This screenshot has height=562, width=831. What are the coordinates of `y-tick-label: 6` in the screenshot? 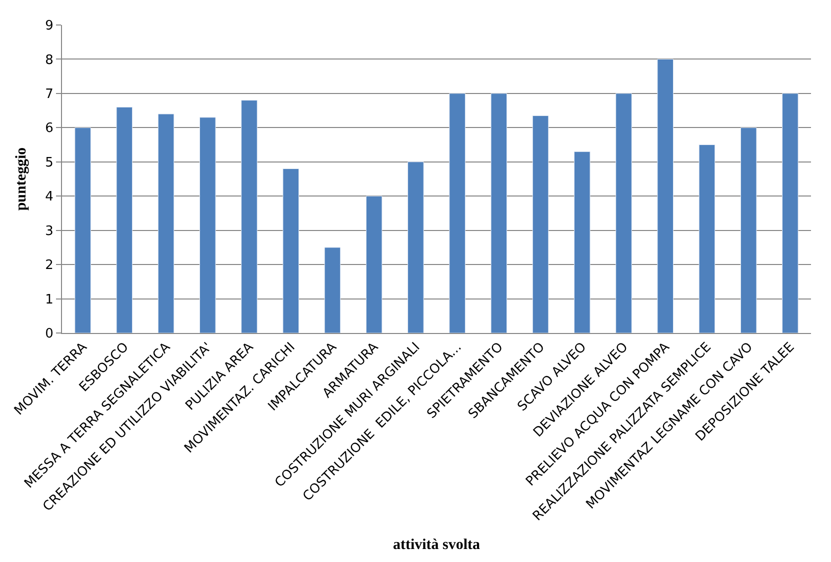 It's located at (49, 128).